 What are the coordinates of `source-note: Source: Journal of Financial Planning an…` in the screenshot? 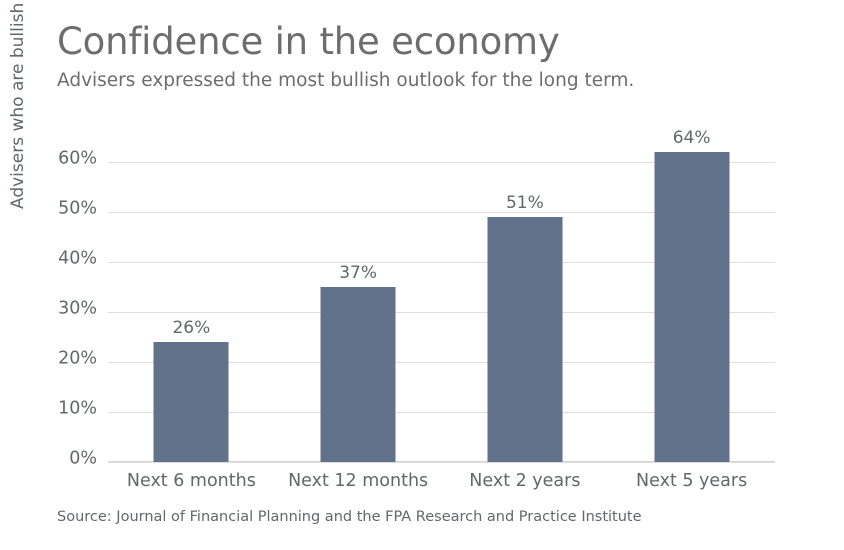 It's located at (349, 517).